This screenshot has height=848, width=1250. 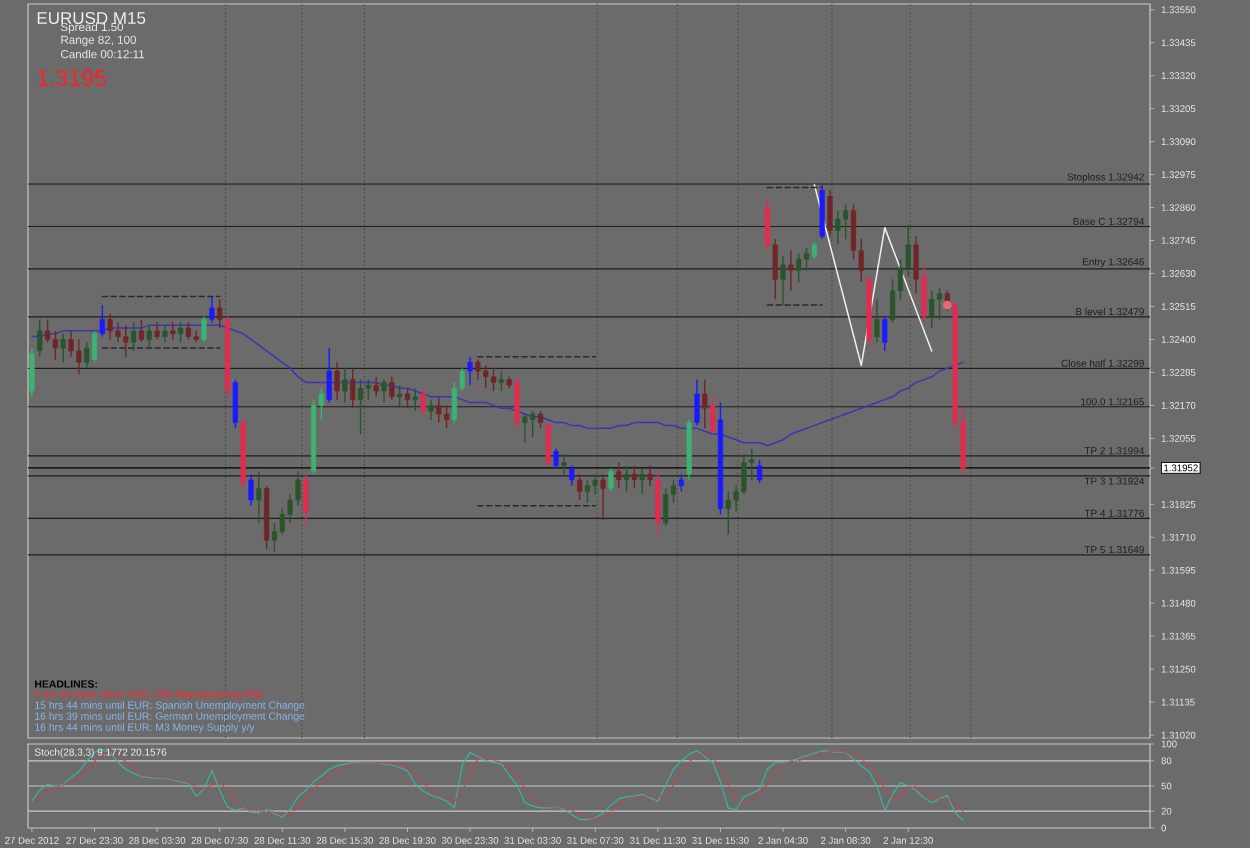 What do you see at coordinates (72, 78) in the screenshot?
I see `annotation: 1.3195` at bounding box center [72, 78].